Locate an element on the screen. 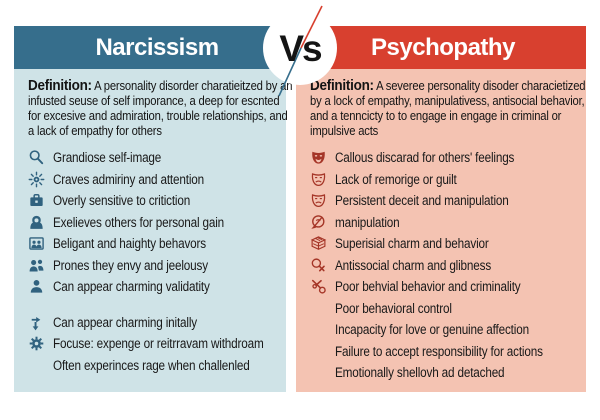  trait-text: Poor behavioral control is located at coordinates (393, 308).